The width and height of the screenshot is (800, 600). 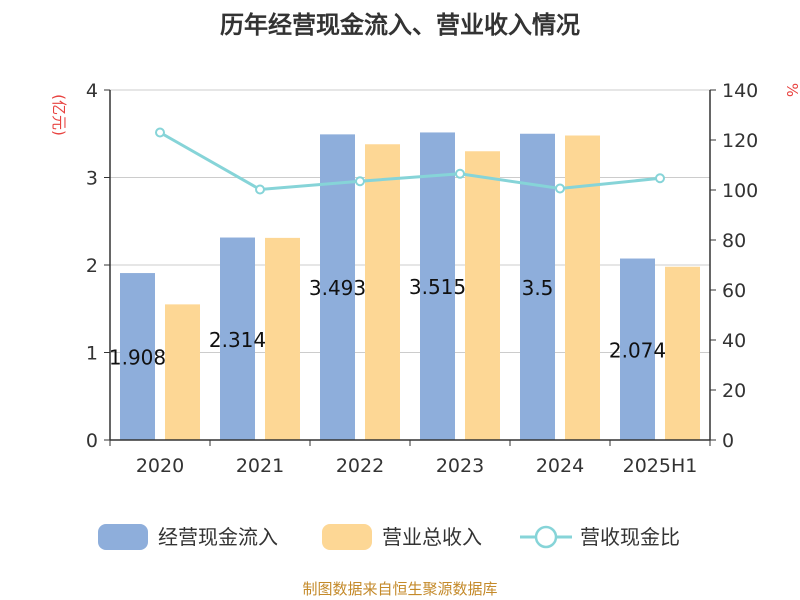 I want to click on left-tick-label: 3, so click(x=92, y=179).